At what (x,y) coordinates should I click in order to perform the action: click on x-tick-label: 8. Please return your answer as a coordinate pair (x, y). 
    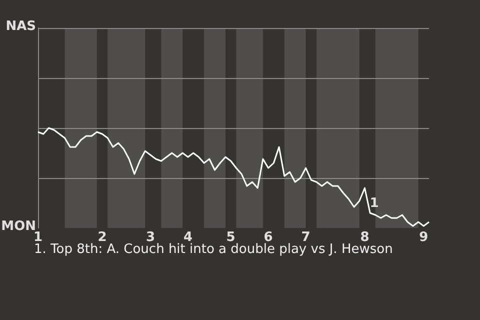
    Looking at the image, I should click on (365, 237).